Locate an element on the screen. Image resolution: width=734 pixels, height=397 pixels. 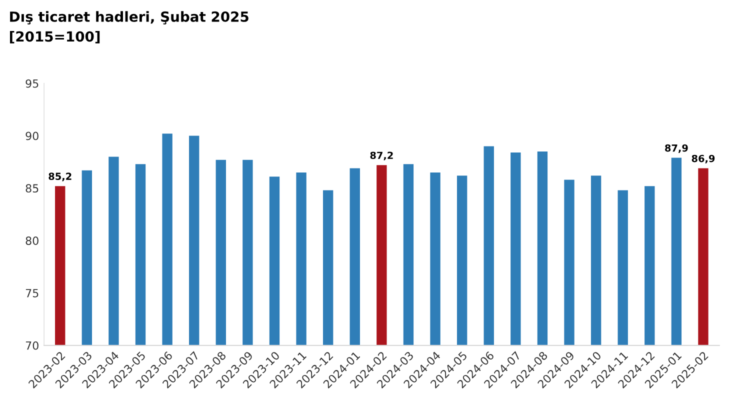
data-label: 86,9 is located at coordinates (703, 159).